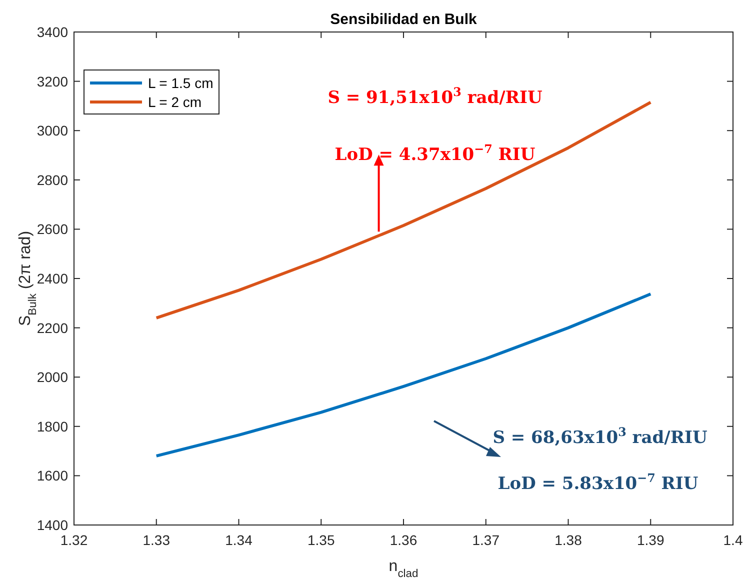 The width and height of the screenshot is (746, 587). What do you see at coordinates (52, 229) in the screenshot?
I see `y-tick-label: 2600` at bounding box center [52, 229].